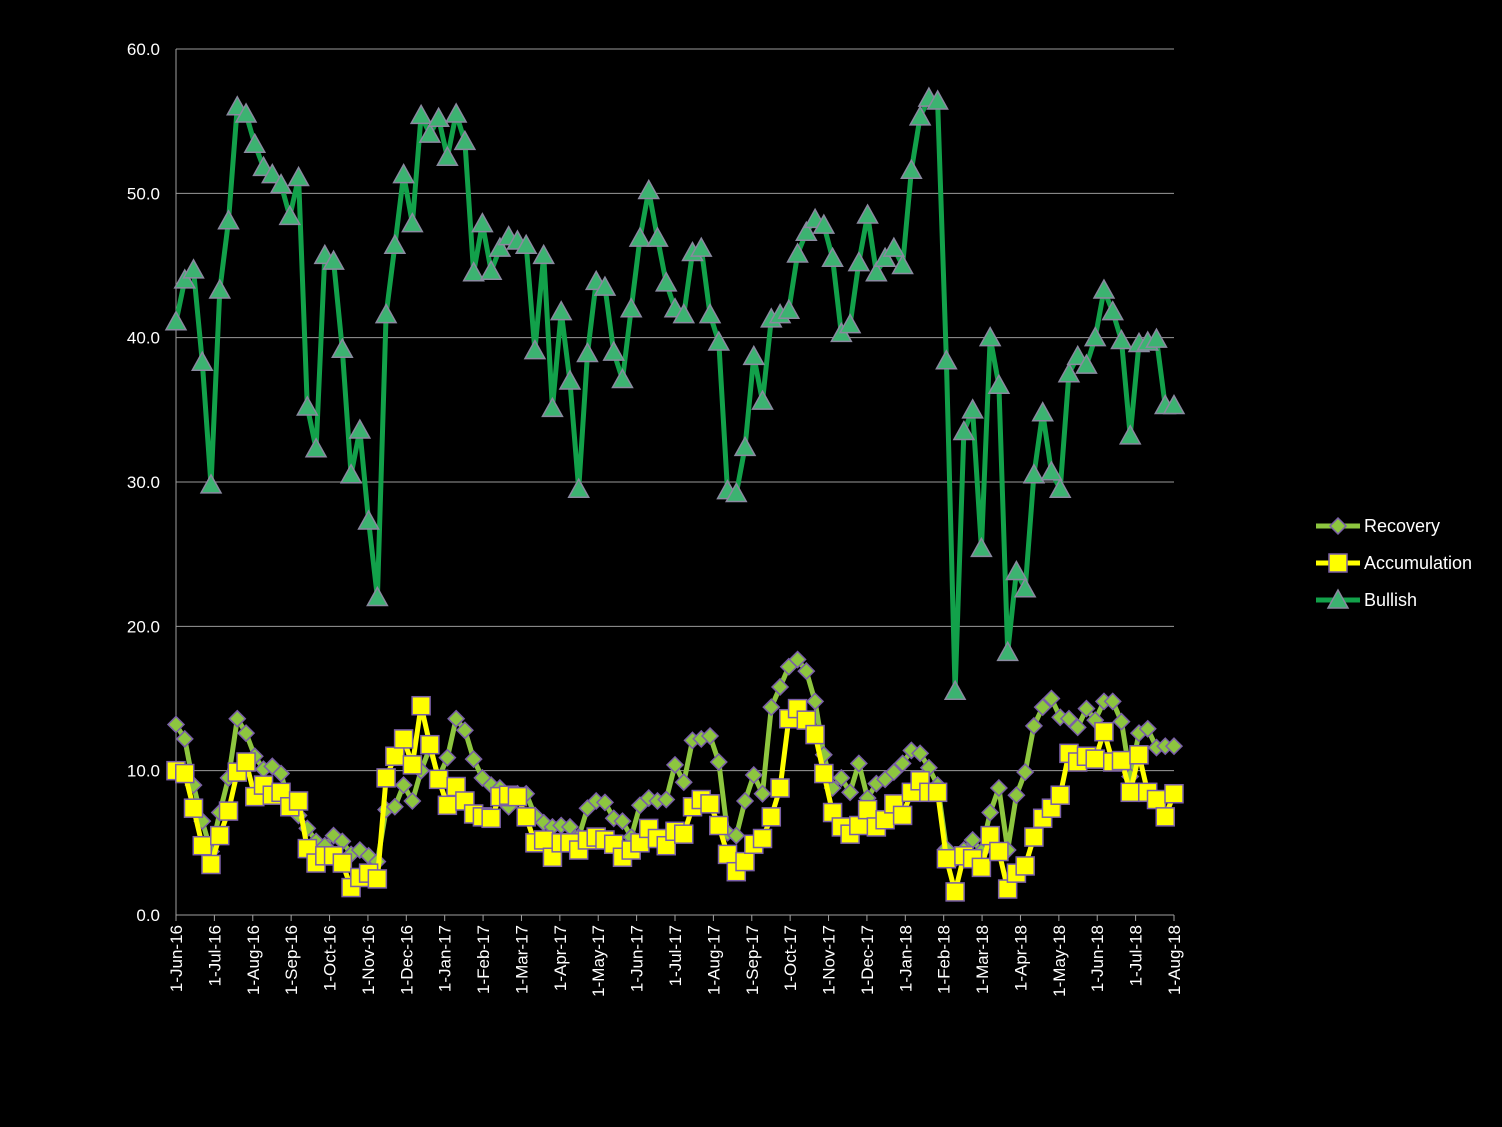 The height and width of the screenshot is (1127, 1502). I want to click on legend-label: Recovery, so click(1402, 526).